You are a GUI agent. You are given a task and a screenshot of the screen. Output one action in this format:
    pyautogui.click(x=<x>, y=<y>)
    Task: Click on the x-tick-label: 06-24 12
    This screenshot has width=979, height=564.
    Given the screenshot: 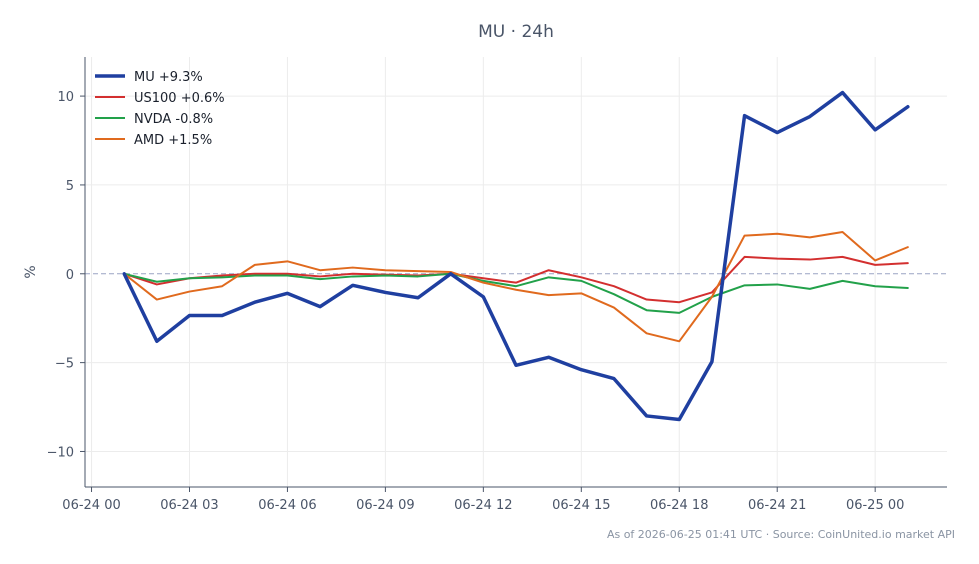 What is the action you would take?
    pyautogui.click(x=483, y=505)
    